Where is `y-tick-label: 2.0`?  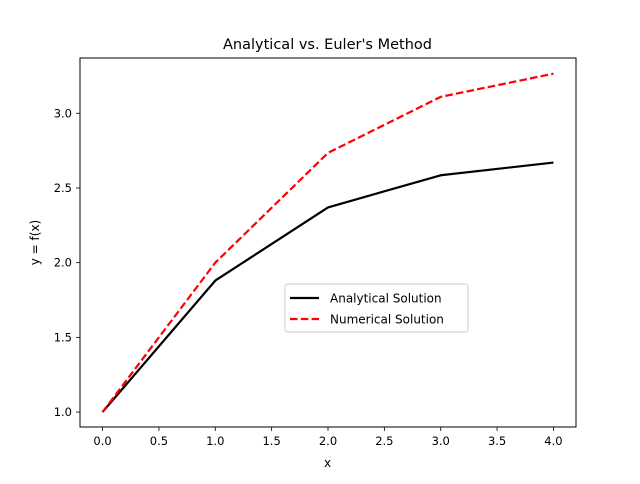 y-tick-label: 2.0 is located at coordinates (63, 263).